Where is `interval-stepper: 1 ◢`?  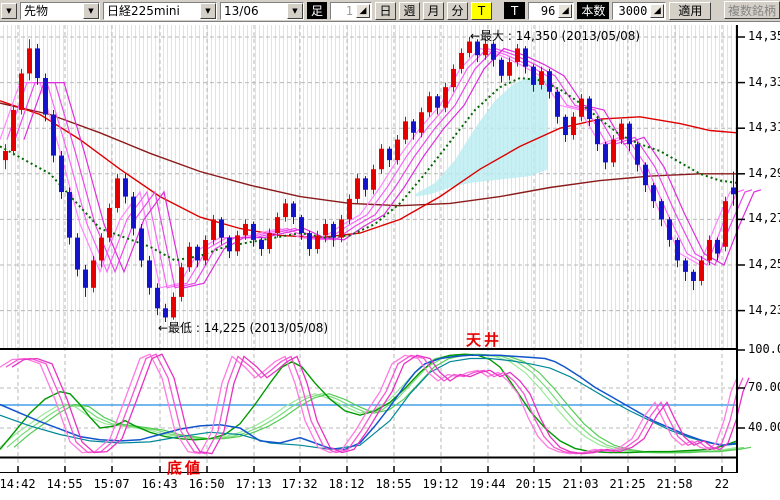 interval-stepper: 1 ◢ is located at coordinates (351, 10).